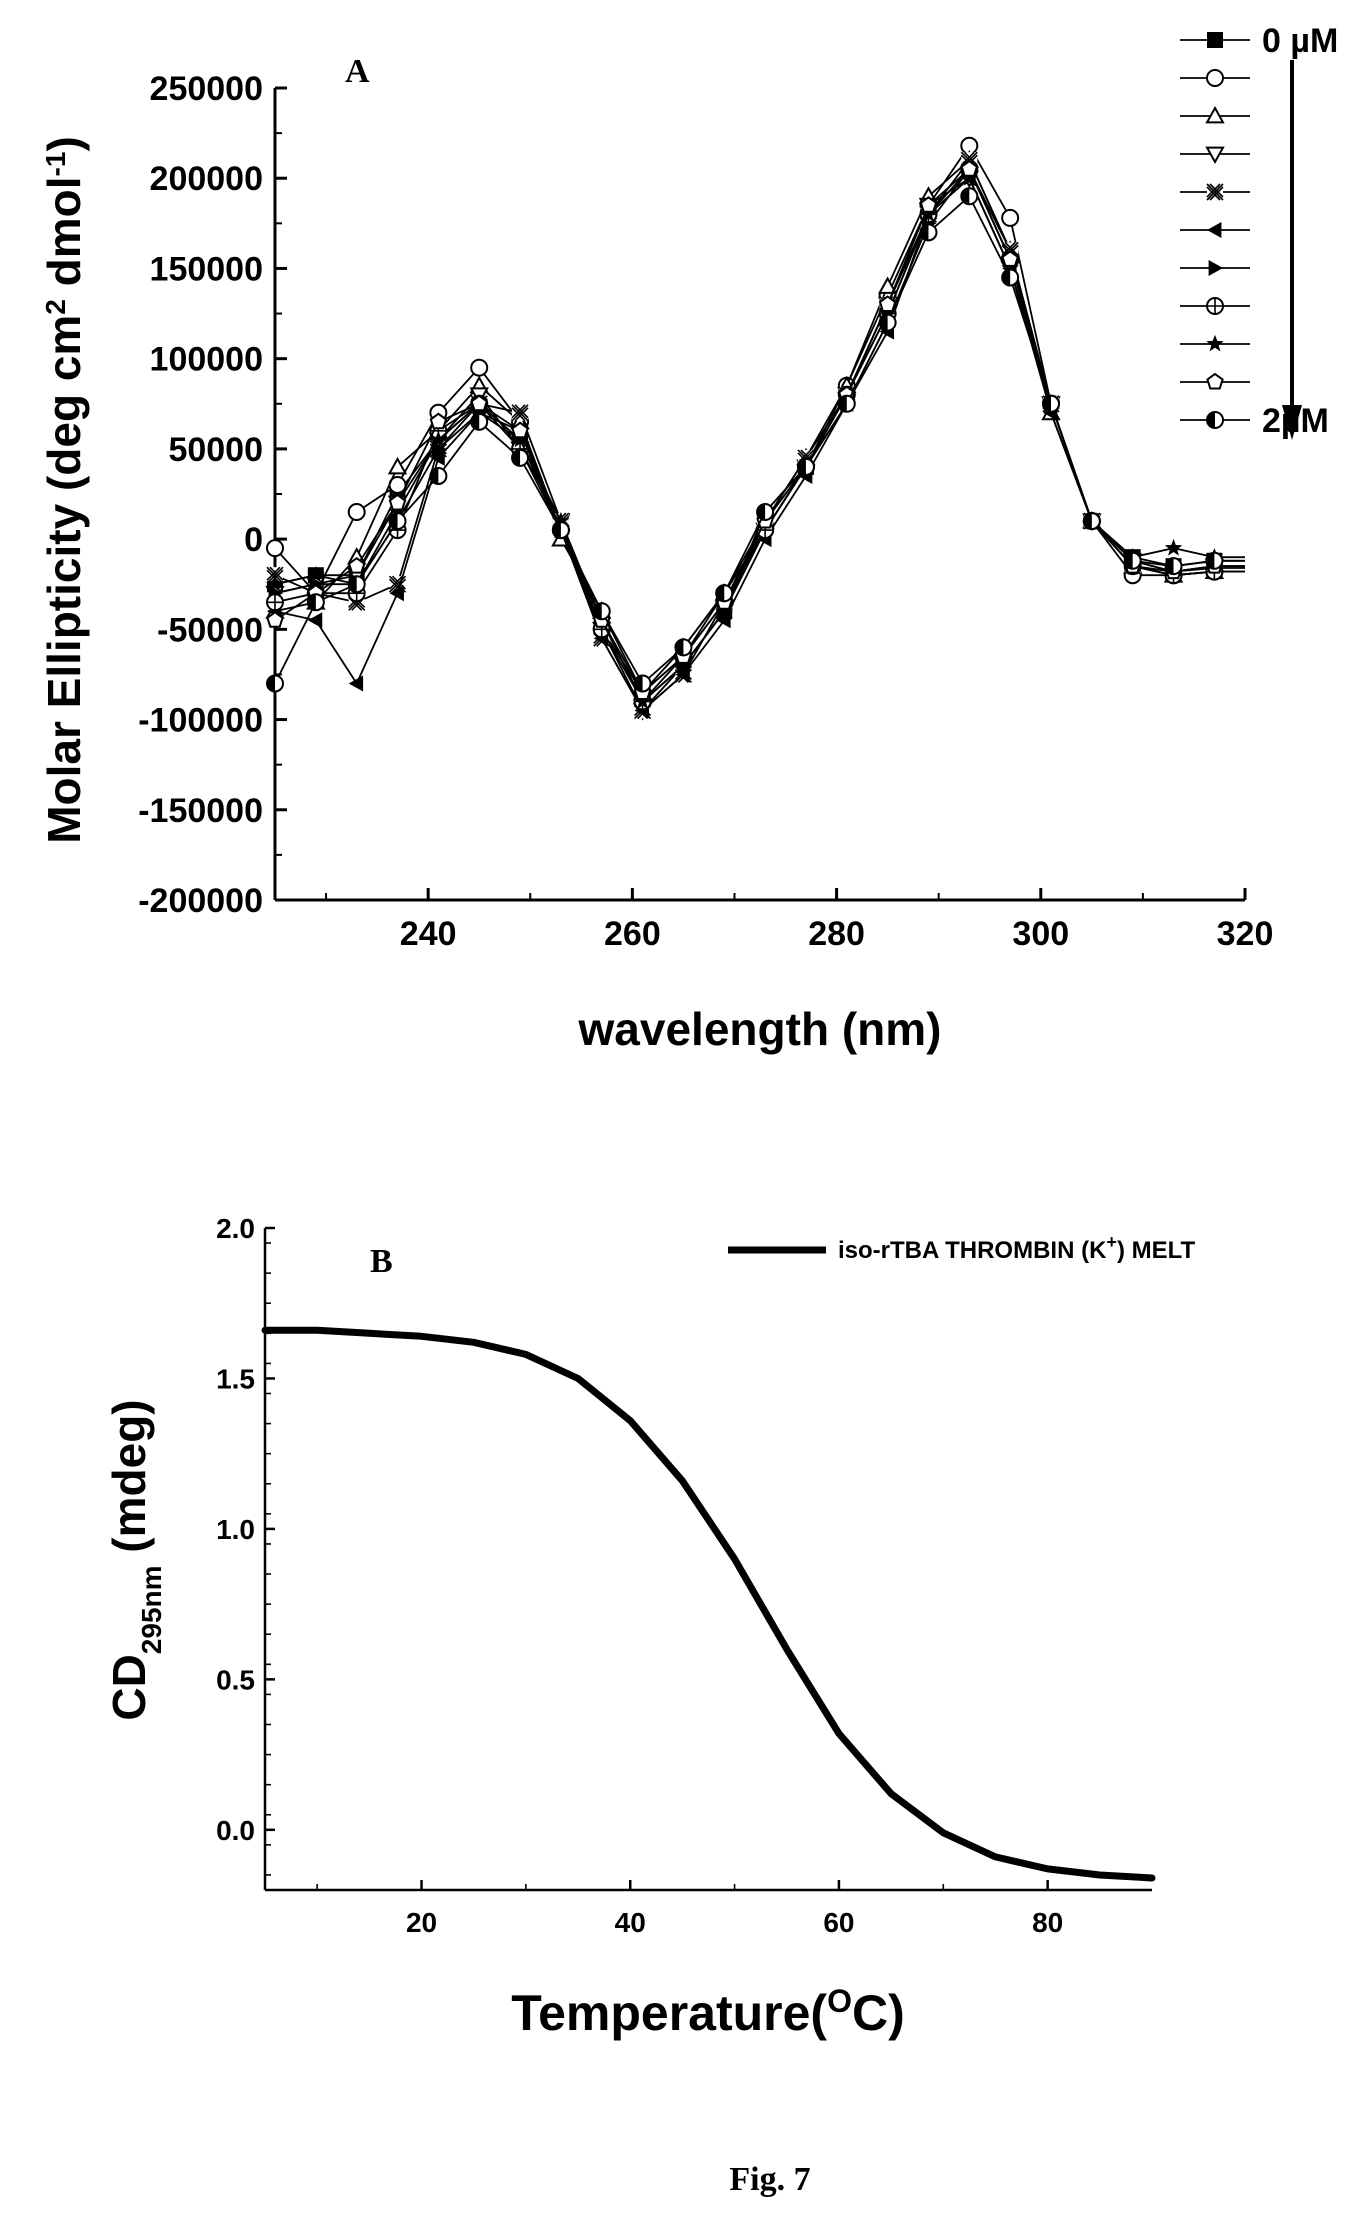 The image size is (1355, 2235). Describe the element at coordinates (707, 2012) in the screenshot. I see `x-axis-title: Temperature(OC)` at that location.